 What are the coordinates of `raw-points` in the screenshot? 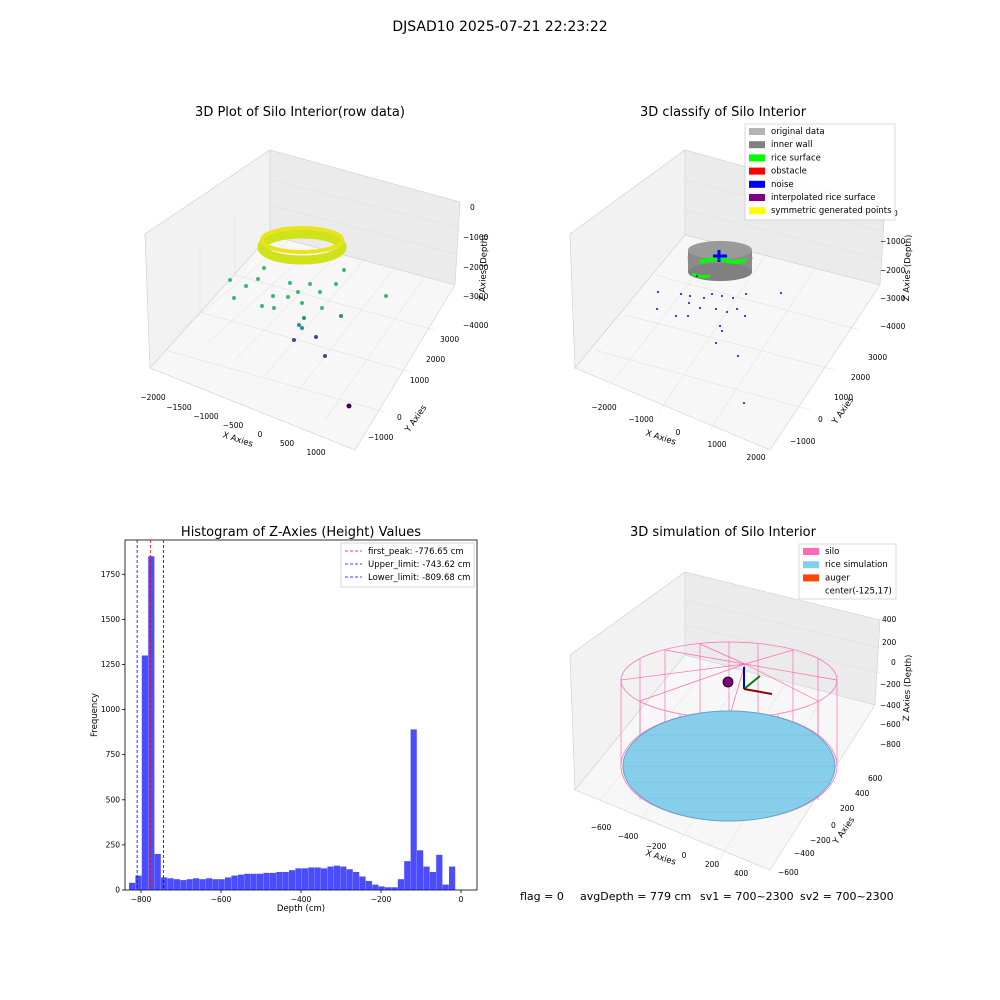 It's located at (308, 317).